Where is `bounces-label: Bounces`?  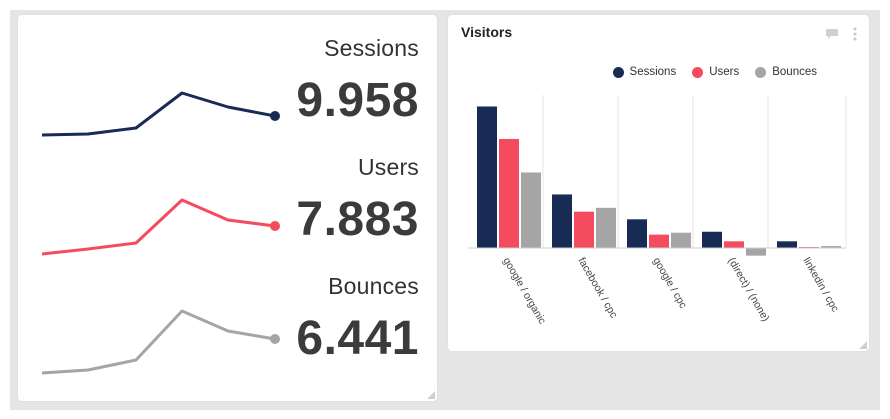
bounces-label: Bounces is located at coordinates (373, 286).